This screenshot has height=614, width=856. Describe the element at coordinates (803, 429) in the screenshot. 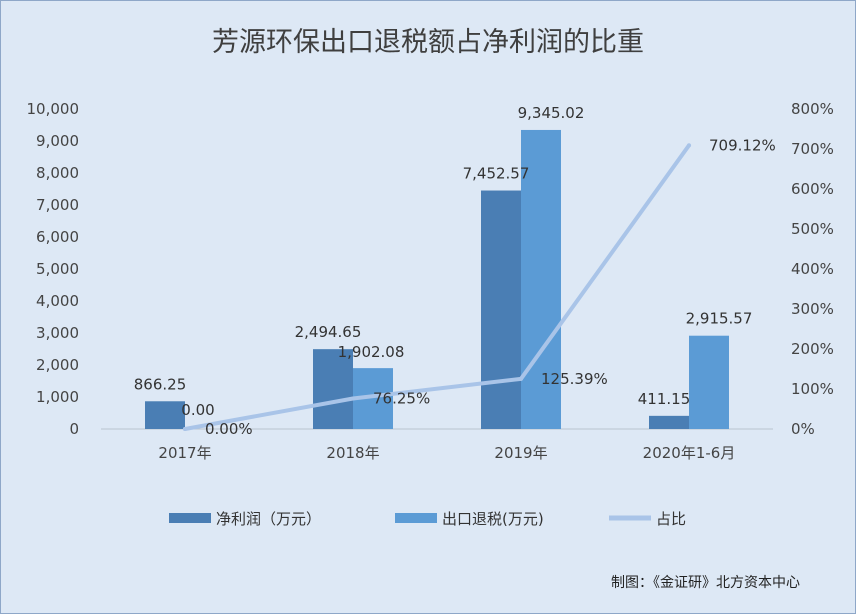

I see `right-tick-label: 0%` at that location.